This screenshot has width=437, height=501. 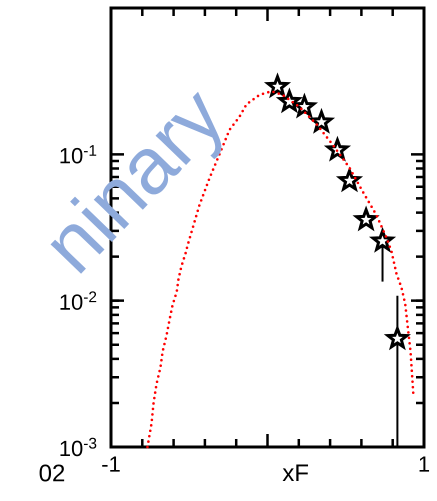 What do you see at coordinates (78, 300) in the screenshot?
I see `y-tick-label: 10$^{-2}$` at bounding box center [78, 300].